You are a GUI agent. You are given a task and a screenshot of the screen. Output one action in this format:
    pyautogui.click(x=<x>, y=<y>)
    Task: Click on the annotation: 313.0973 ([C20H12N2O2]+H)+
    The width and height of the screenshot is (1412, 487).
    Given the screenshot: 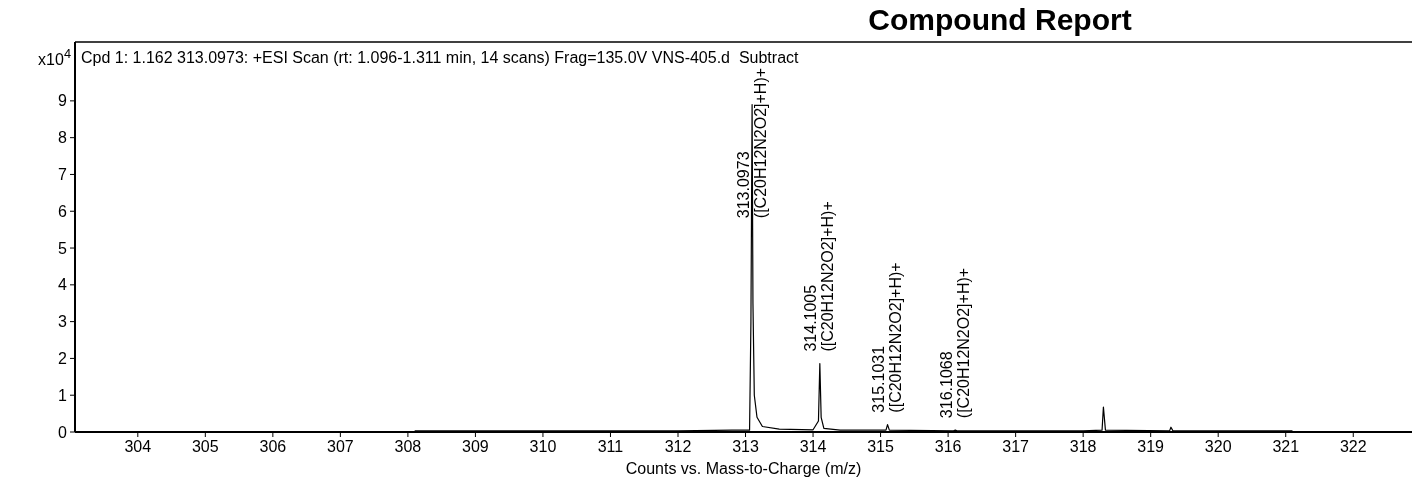 What is the action you would take?
    pyautogui.click(x=751, y=143)
    